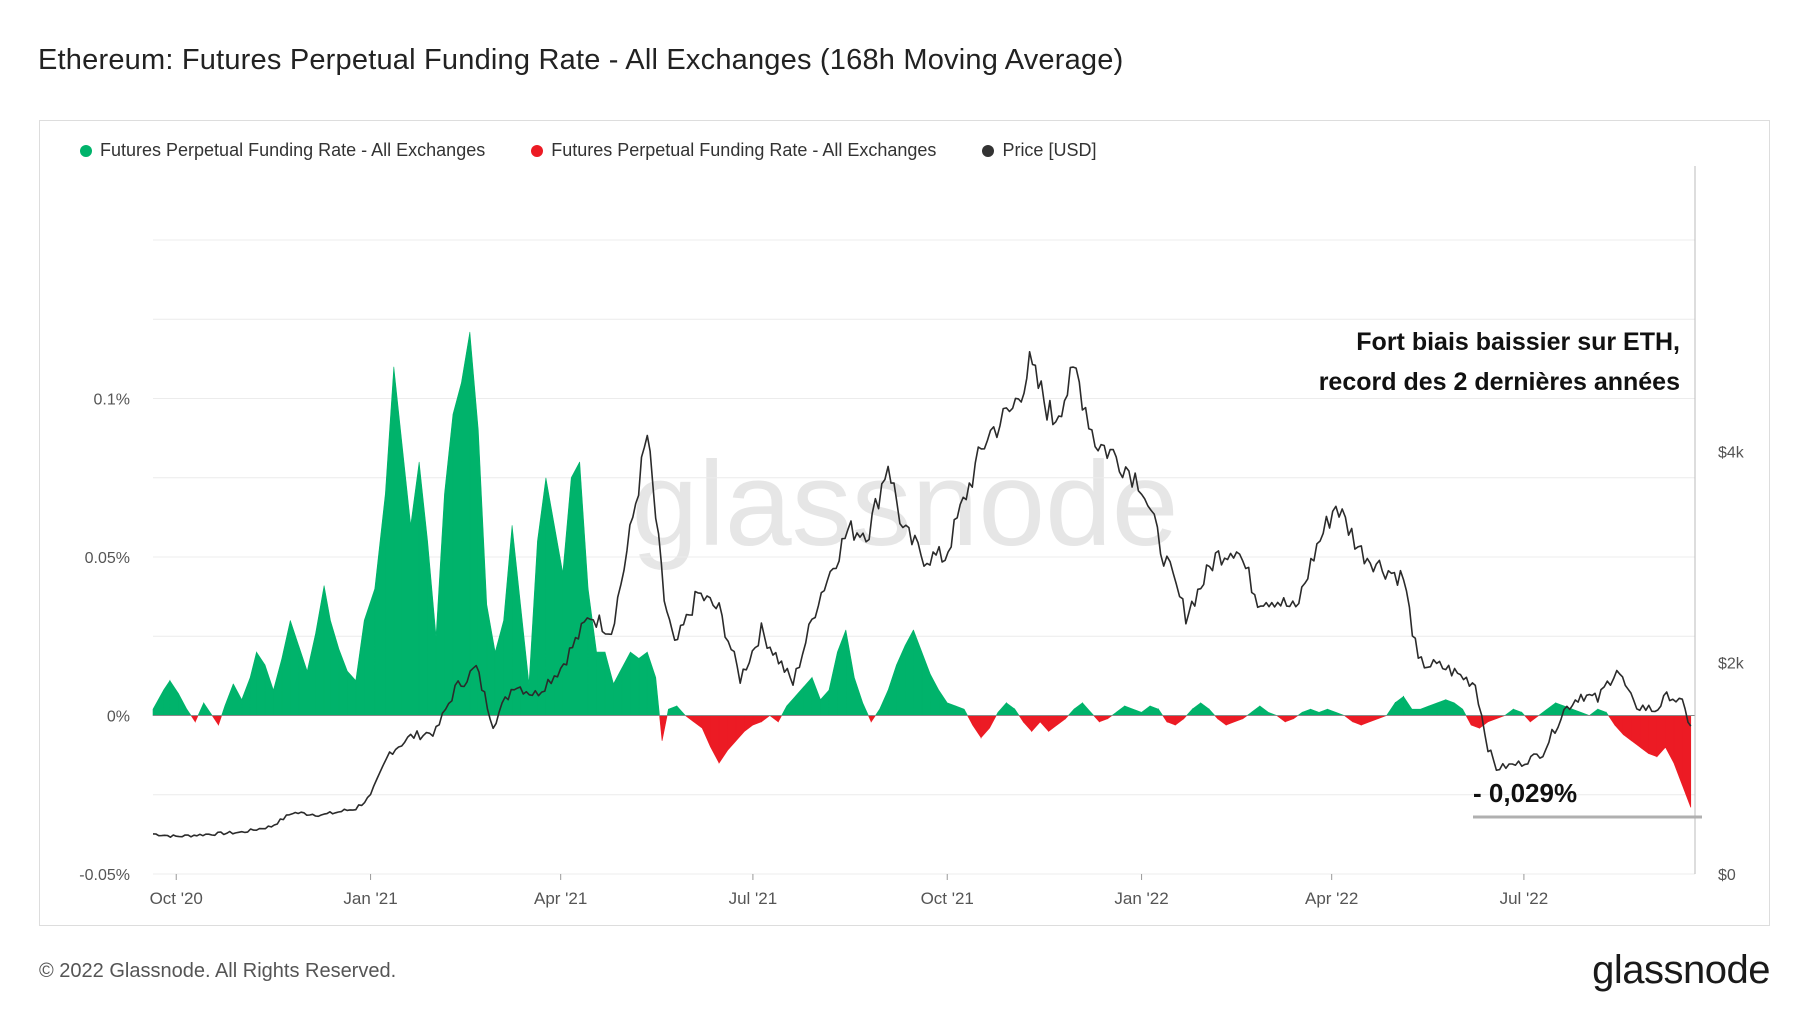  I want to click on min-value-label: - 0,029%, so click(1525, 793).